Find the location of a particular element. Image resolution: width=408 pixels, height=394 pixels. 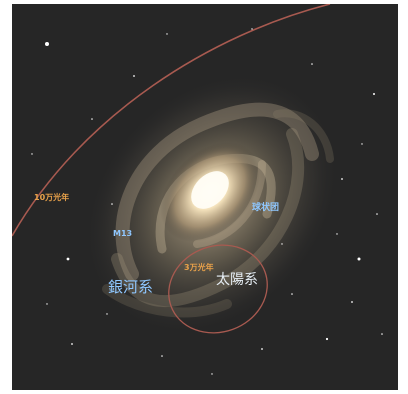

label-milky-way: 銀河系 is located at coordinates (131, 287).